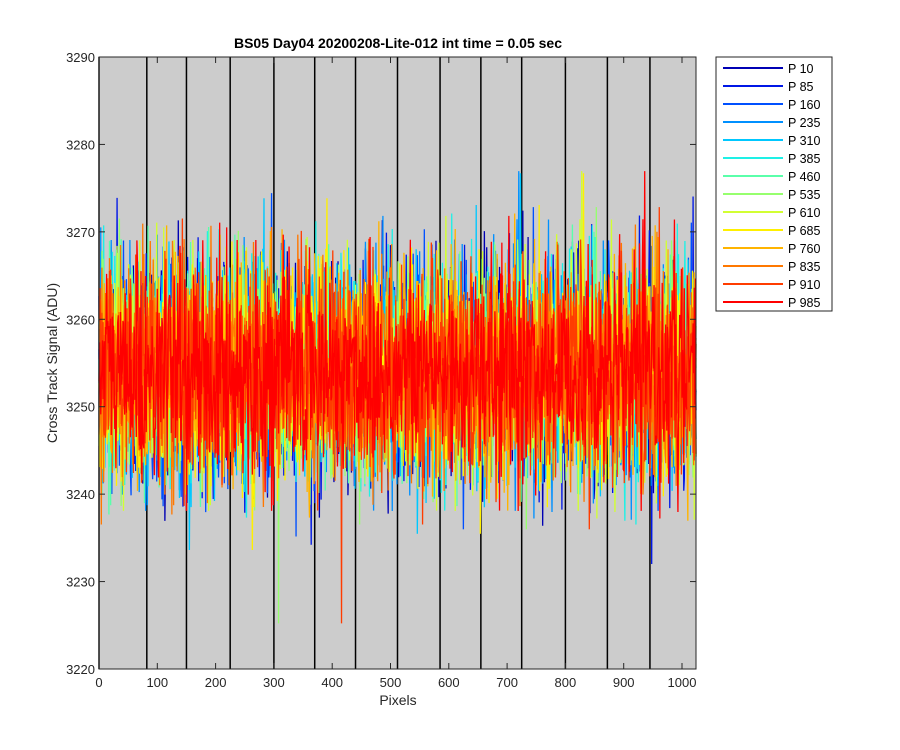 This screenshot has height=750, width=900. I want to click on y-tick-label: 3280, so click(80, 144).